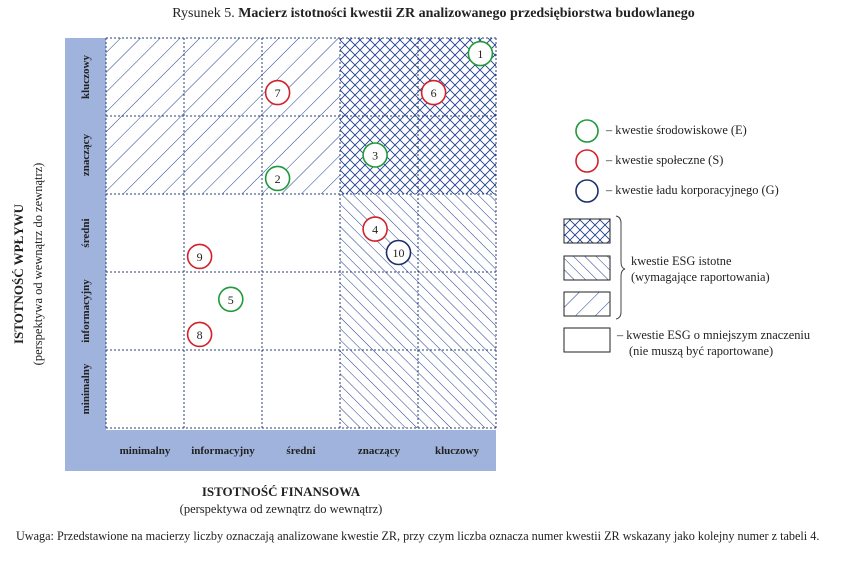  Describe the element at coordinates (223, 451) in the screenshot. I see `x-axis-level-label: informacyjny` at that location.